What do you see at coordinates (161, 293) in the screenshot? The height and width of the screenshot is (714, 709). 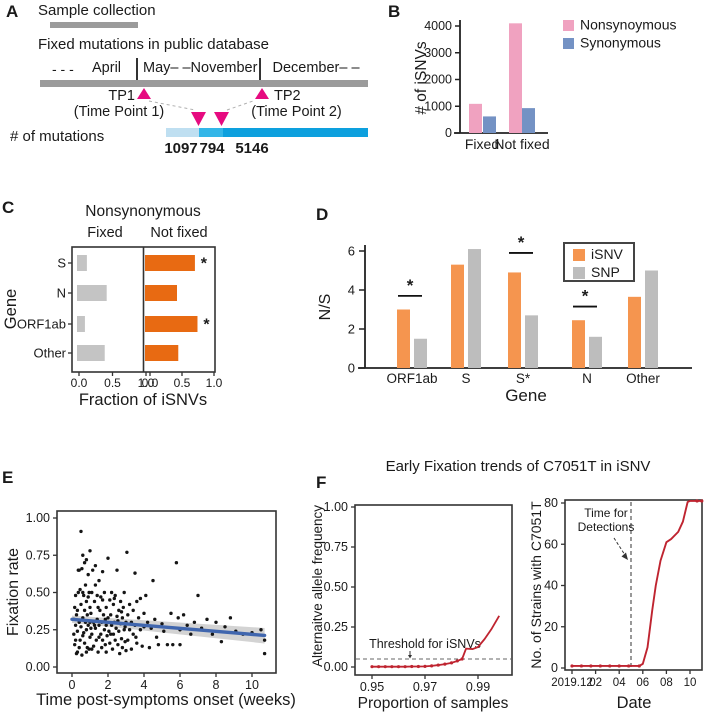 I see `c-bar-notfixed-N` at bounding box center [161, 293].